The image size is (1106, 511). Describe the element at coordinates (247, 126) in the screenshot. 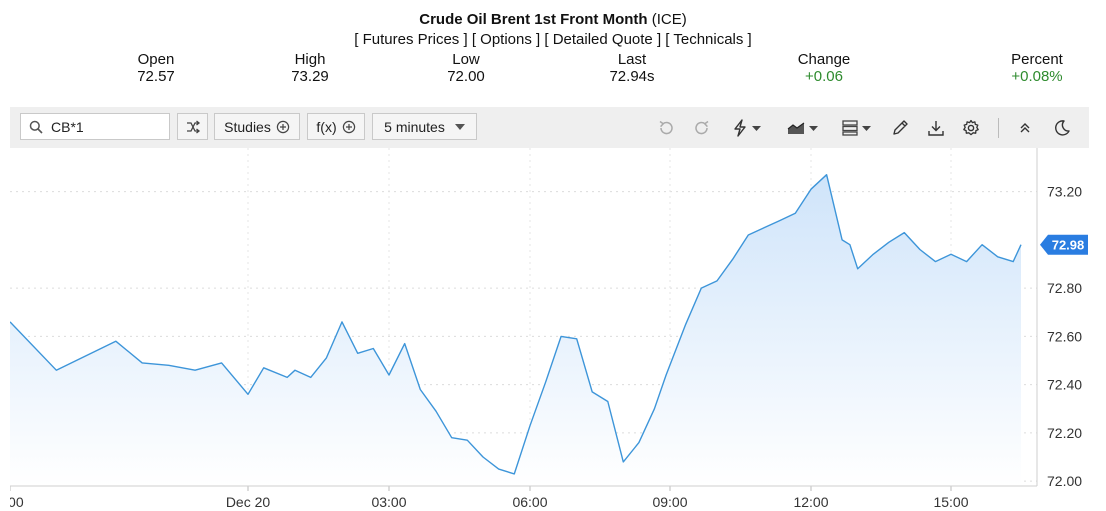

I see `studies-label: Studies` at that location.